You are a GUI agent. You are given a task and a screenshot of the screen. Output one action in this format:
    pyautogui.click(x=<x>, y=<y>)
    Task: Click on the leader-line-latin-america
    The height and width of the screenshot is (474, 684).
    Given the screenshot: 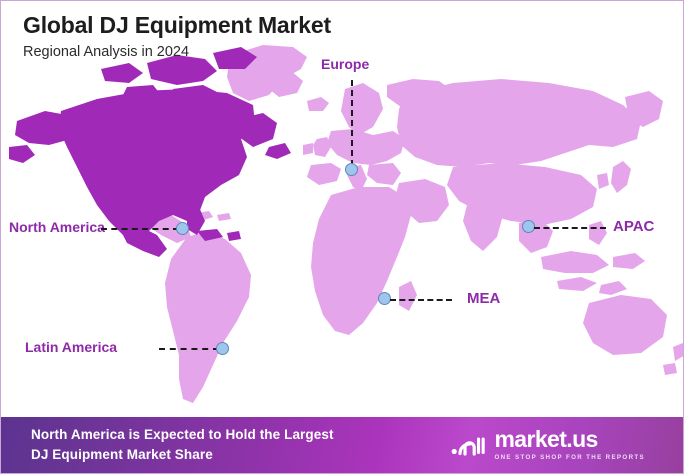 What is the action you would take?
    pyautogui.click(x=189, y=349)
    